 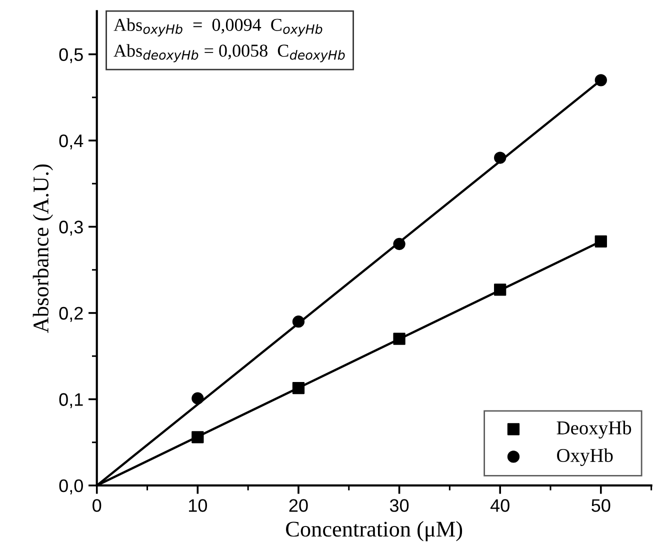 What do you see at coordinates (71, 56) in the screenshot?
I see `y-tick-label: 0,5` at bounding box center [71, 56].